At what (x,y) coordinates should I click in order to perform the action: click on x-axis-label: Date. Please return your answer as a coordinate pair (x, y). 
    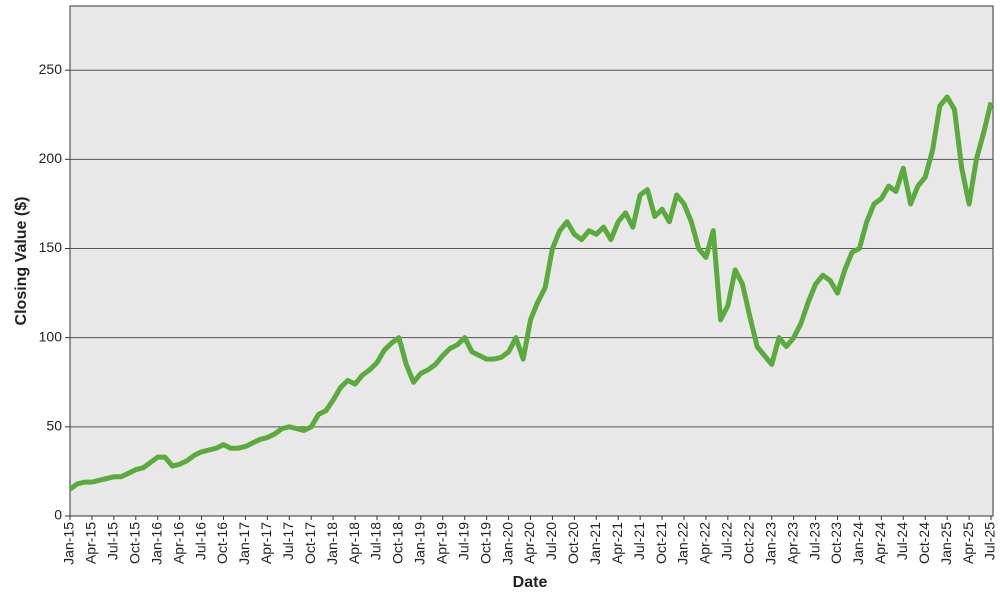
    Looking at the image, I should click on (530, 582).